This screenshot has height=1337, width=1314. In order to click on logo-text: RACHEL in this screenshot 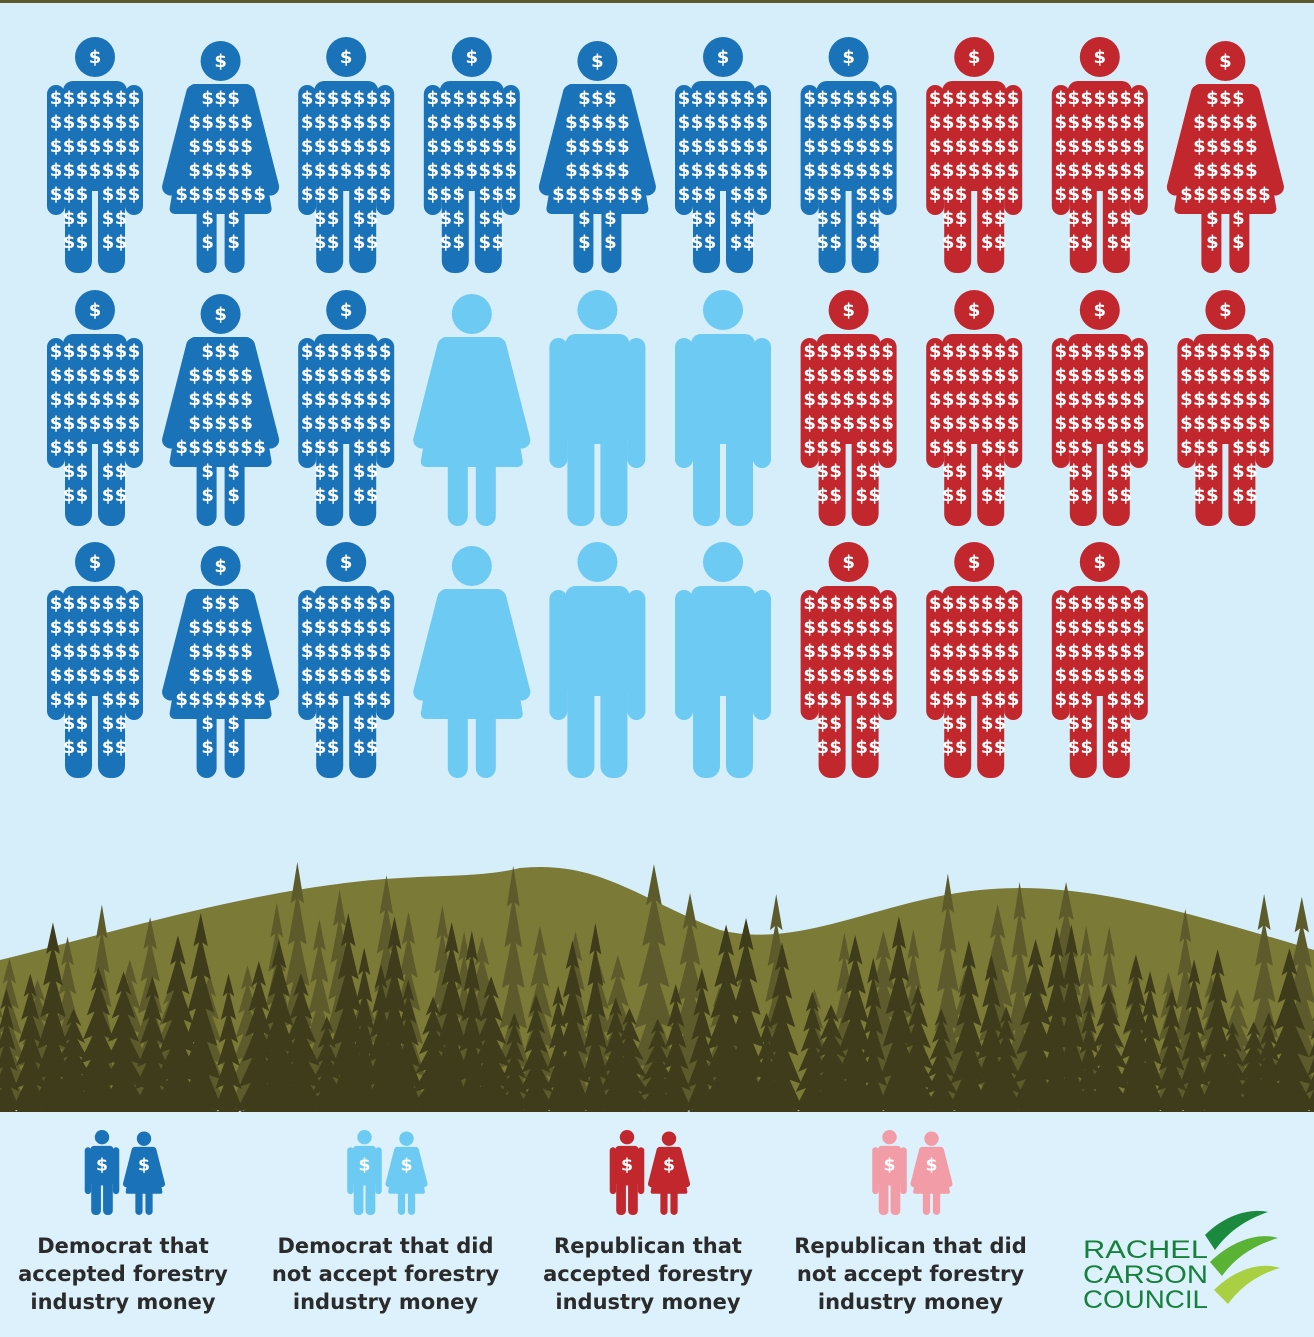, I will do `click(1145, 1250)`.